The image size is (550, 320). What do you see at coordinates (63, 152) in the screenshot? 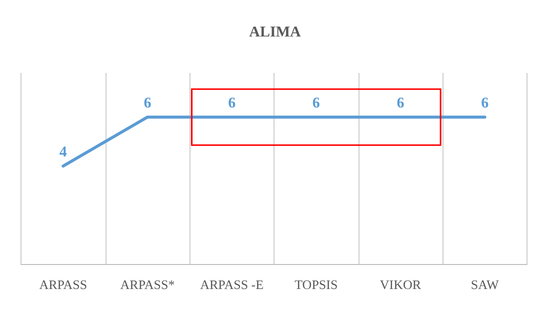
I see `data-label: 4` at bounding box center [63, 152].